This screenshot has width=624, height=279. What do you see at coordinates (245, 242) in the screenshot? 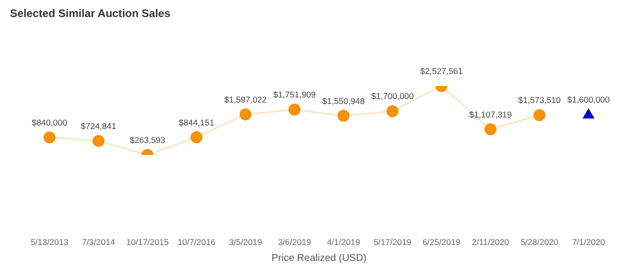
I see `x-tick-label: 3/5/2019` at bounding box center [245, 242].